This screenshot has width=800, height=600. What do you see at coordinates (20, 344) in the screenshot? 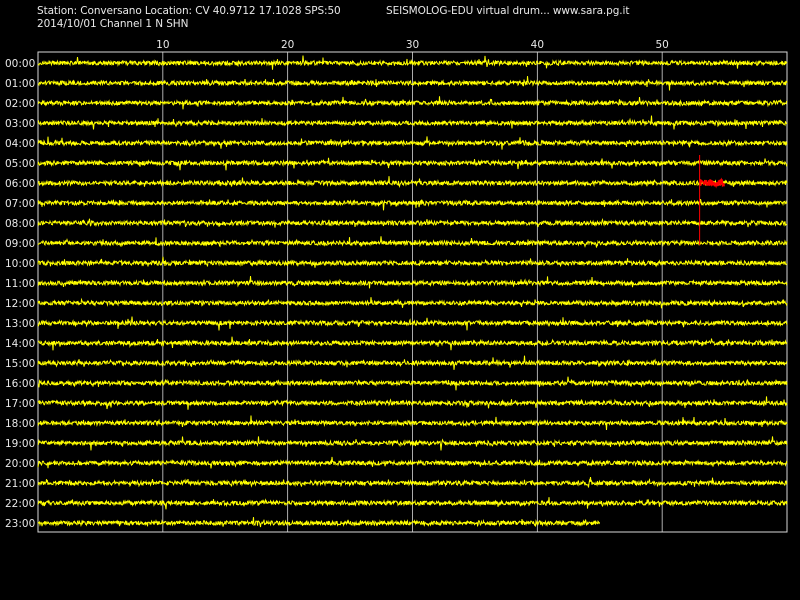
I see `row-label: 14:00` at bounding box center [20, 344].